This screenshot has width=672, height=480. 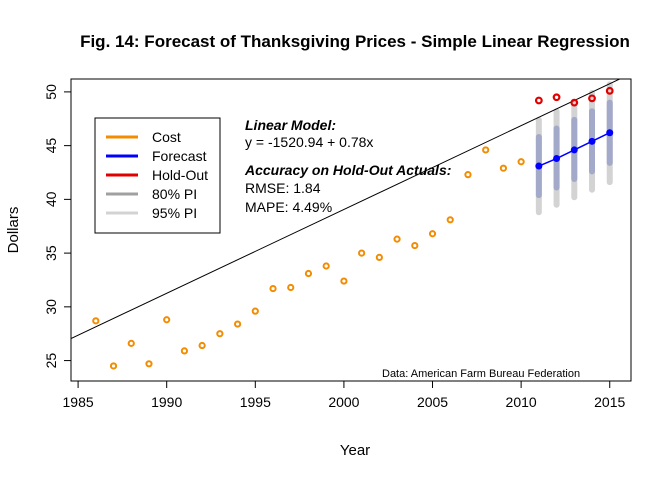 What do you see at coordinates (288, 207) in the screenshot?
I see `mape-value: MAPE: 4.49%` at bounding box center [288, 207].